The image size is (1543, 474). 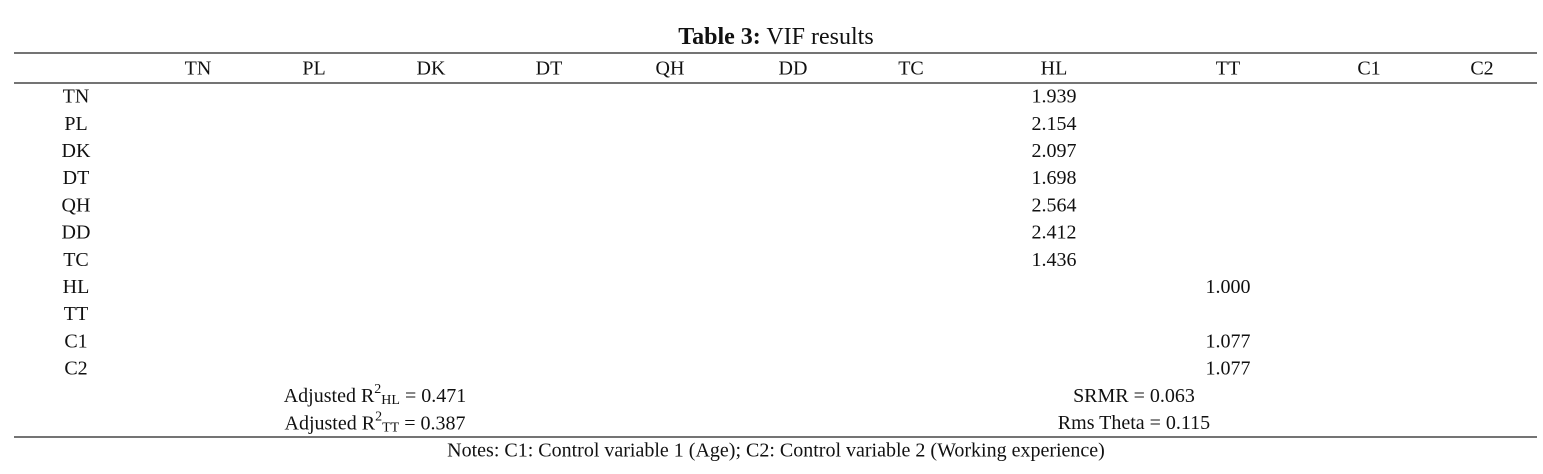 What do you see at coordinates (793, 69) in the screenshot?
I see `column-header: DD` at bounding box center [793, 69].